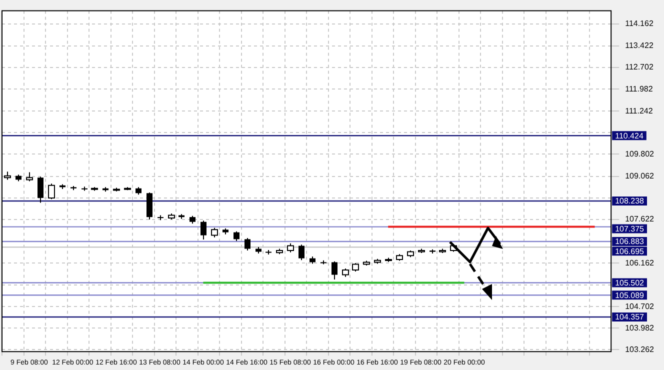 The width and height of the screenshot is (664, 370). What do you see at coordinates (630, 241) in the screenshot?
I see `ref-line-label: 106.883` at bounding box center [630, 241].